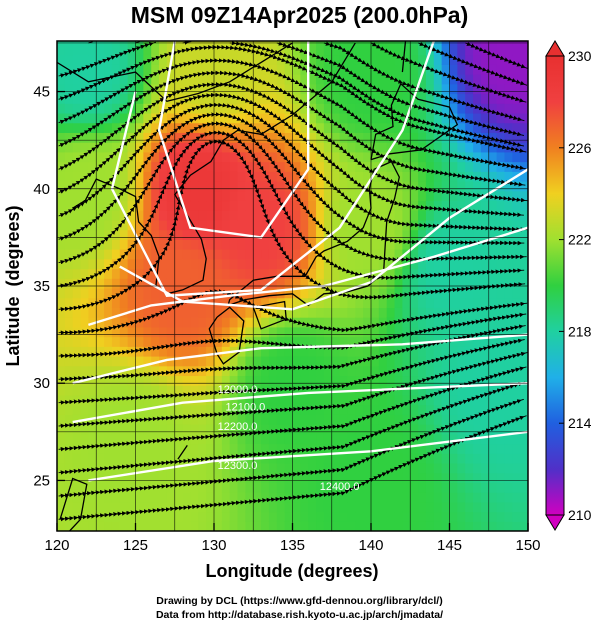  I want to click on colorbar-tick-label: 222, so click(580, 240).